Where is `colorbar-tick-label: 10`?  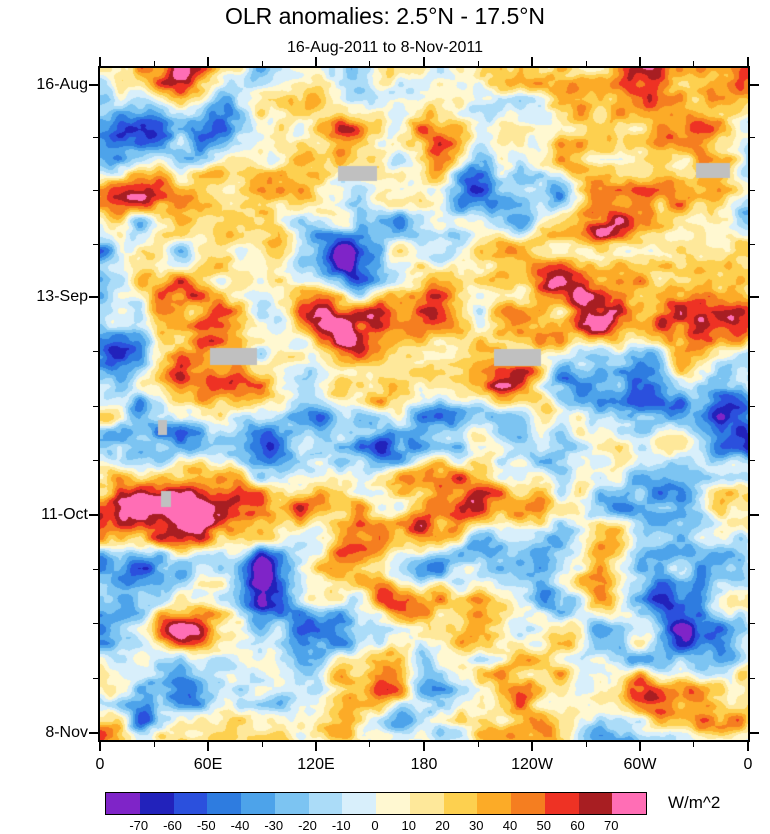
colorbar-tick-label: 10 is located at coordinates (408, 825).